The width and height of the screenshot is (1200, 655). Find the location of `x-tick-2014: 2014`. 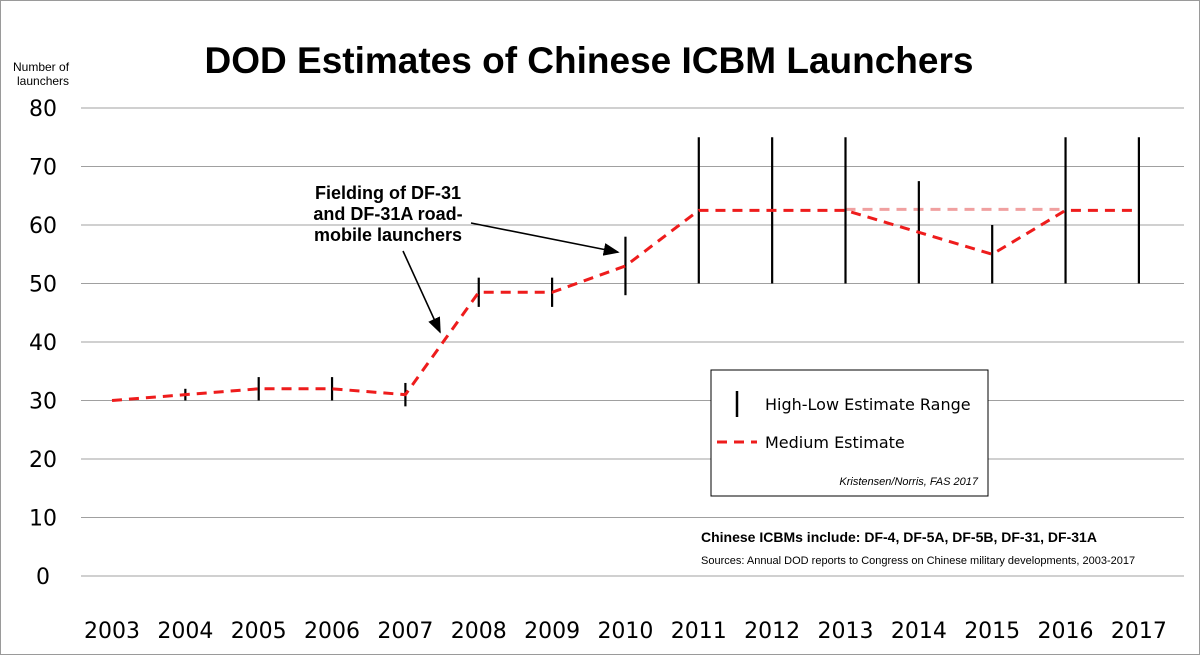

x-tick-2014: 2014 is located at coordinates (919, 631).